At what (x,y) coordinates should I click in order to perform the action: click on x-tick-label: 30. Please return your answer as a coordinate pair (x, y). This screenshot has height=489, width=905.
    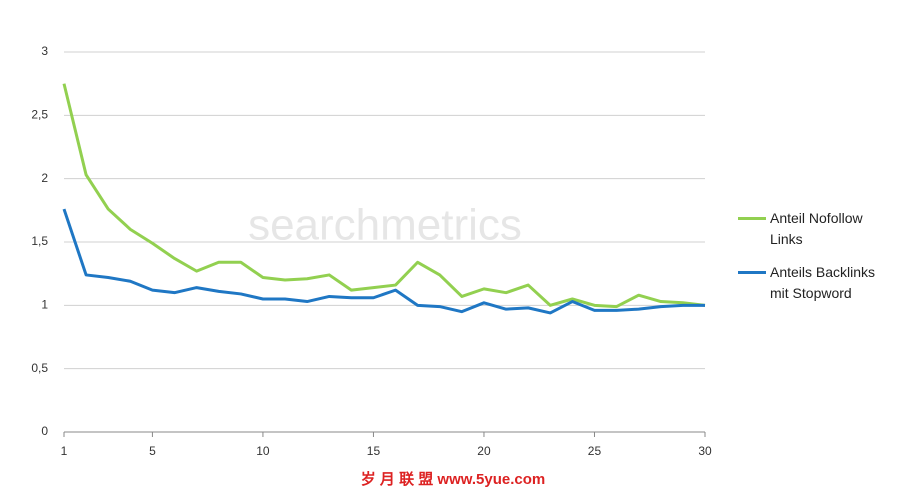
    Looking at the image, I should click on (705, 451).